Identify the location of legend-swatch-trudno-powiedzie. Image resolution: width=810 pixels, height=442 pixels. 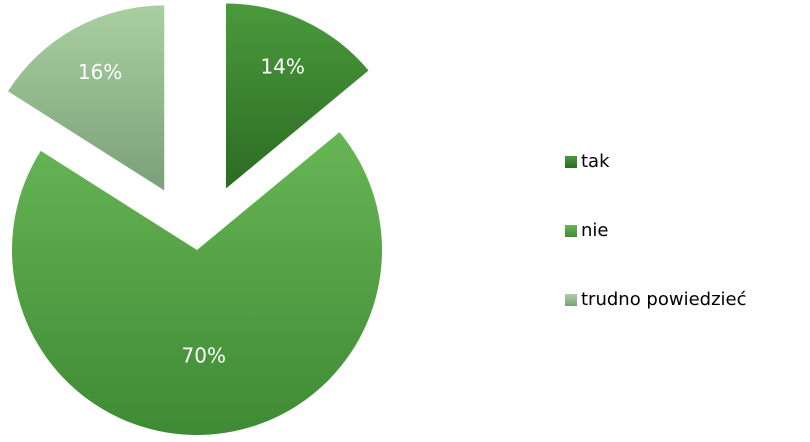
(571, 300).